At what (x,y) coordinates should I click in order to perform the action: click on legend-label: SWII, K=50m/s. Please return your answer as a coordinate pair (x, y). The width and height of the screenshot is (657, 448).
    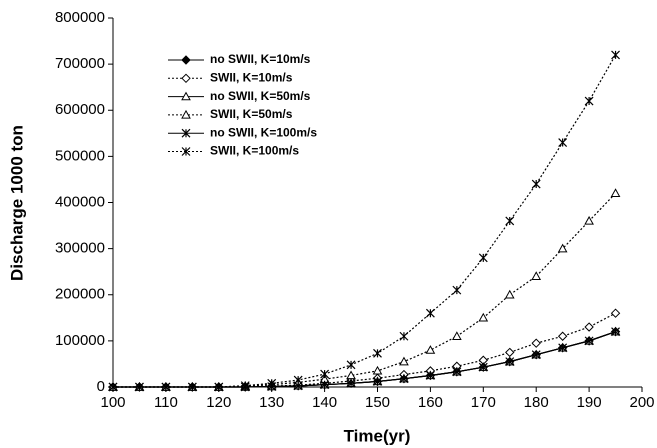
    Looking at the image, I should click on (251, 114).